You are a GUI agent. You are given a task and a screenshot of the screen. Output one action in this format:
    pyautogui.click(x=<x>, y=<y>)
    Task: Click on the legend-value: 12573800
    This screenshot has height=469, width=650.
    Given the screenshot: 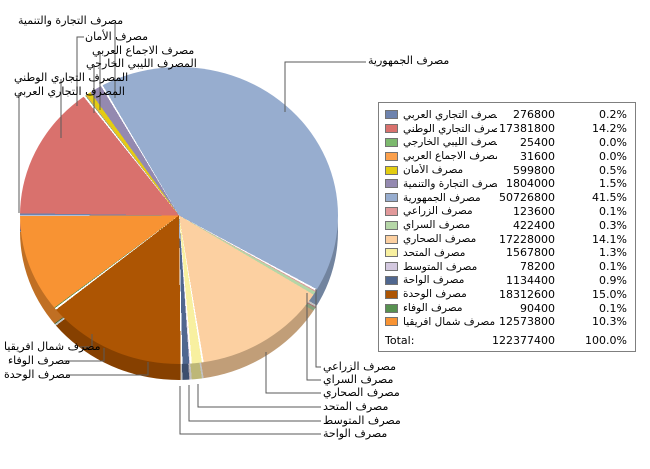 What is the action you would take?
    pyautogui.click(x=527, y=322)
    